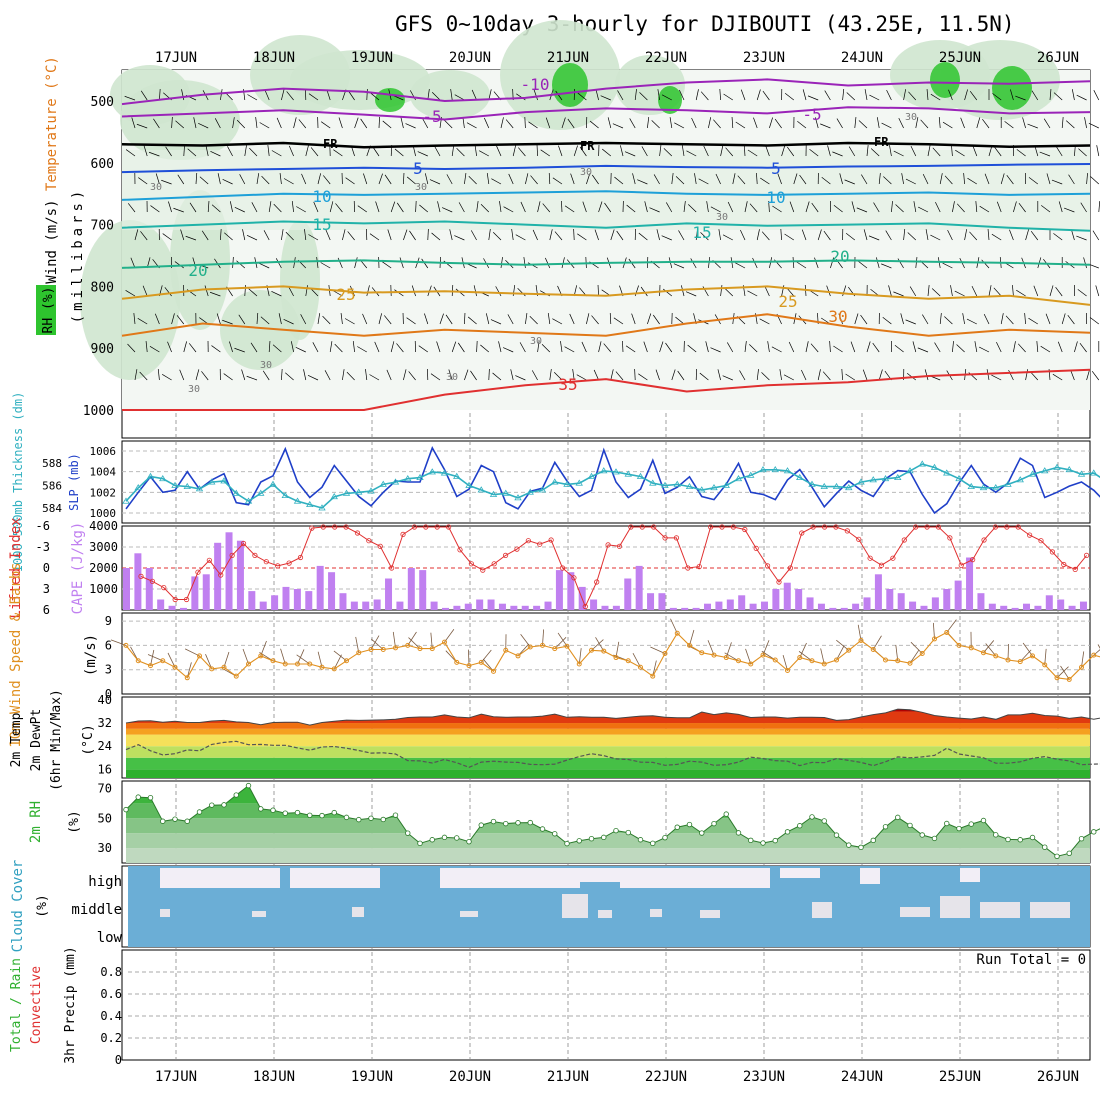  Describe the element at coordinates (48, 310) in the screenshot. I see `rh-legend-label: RH (%)` at that location.